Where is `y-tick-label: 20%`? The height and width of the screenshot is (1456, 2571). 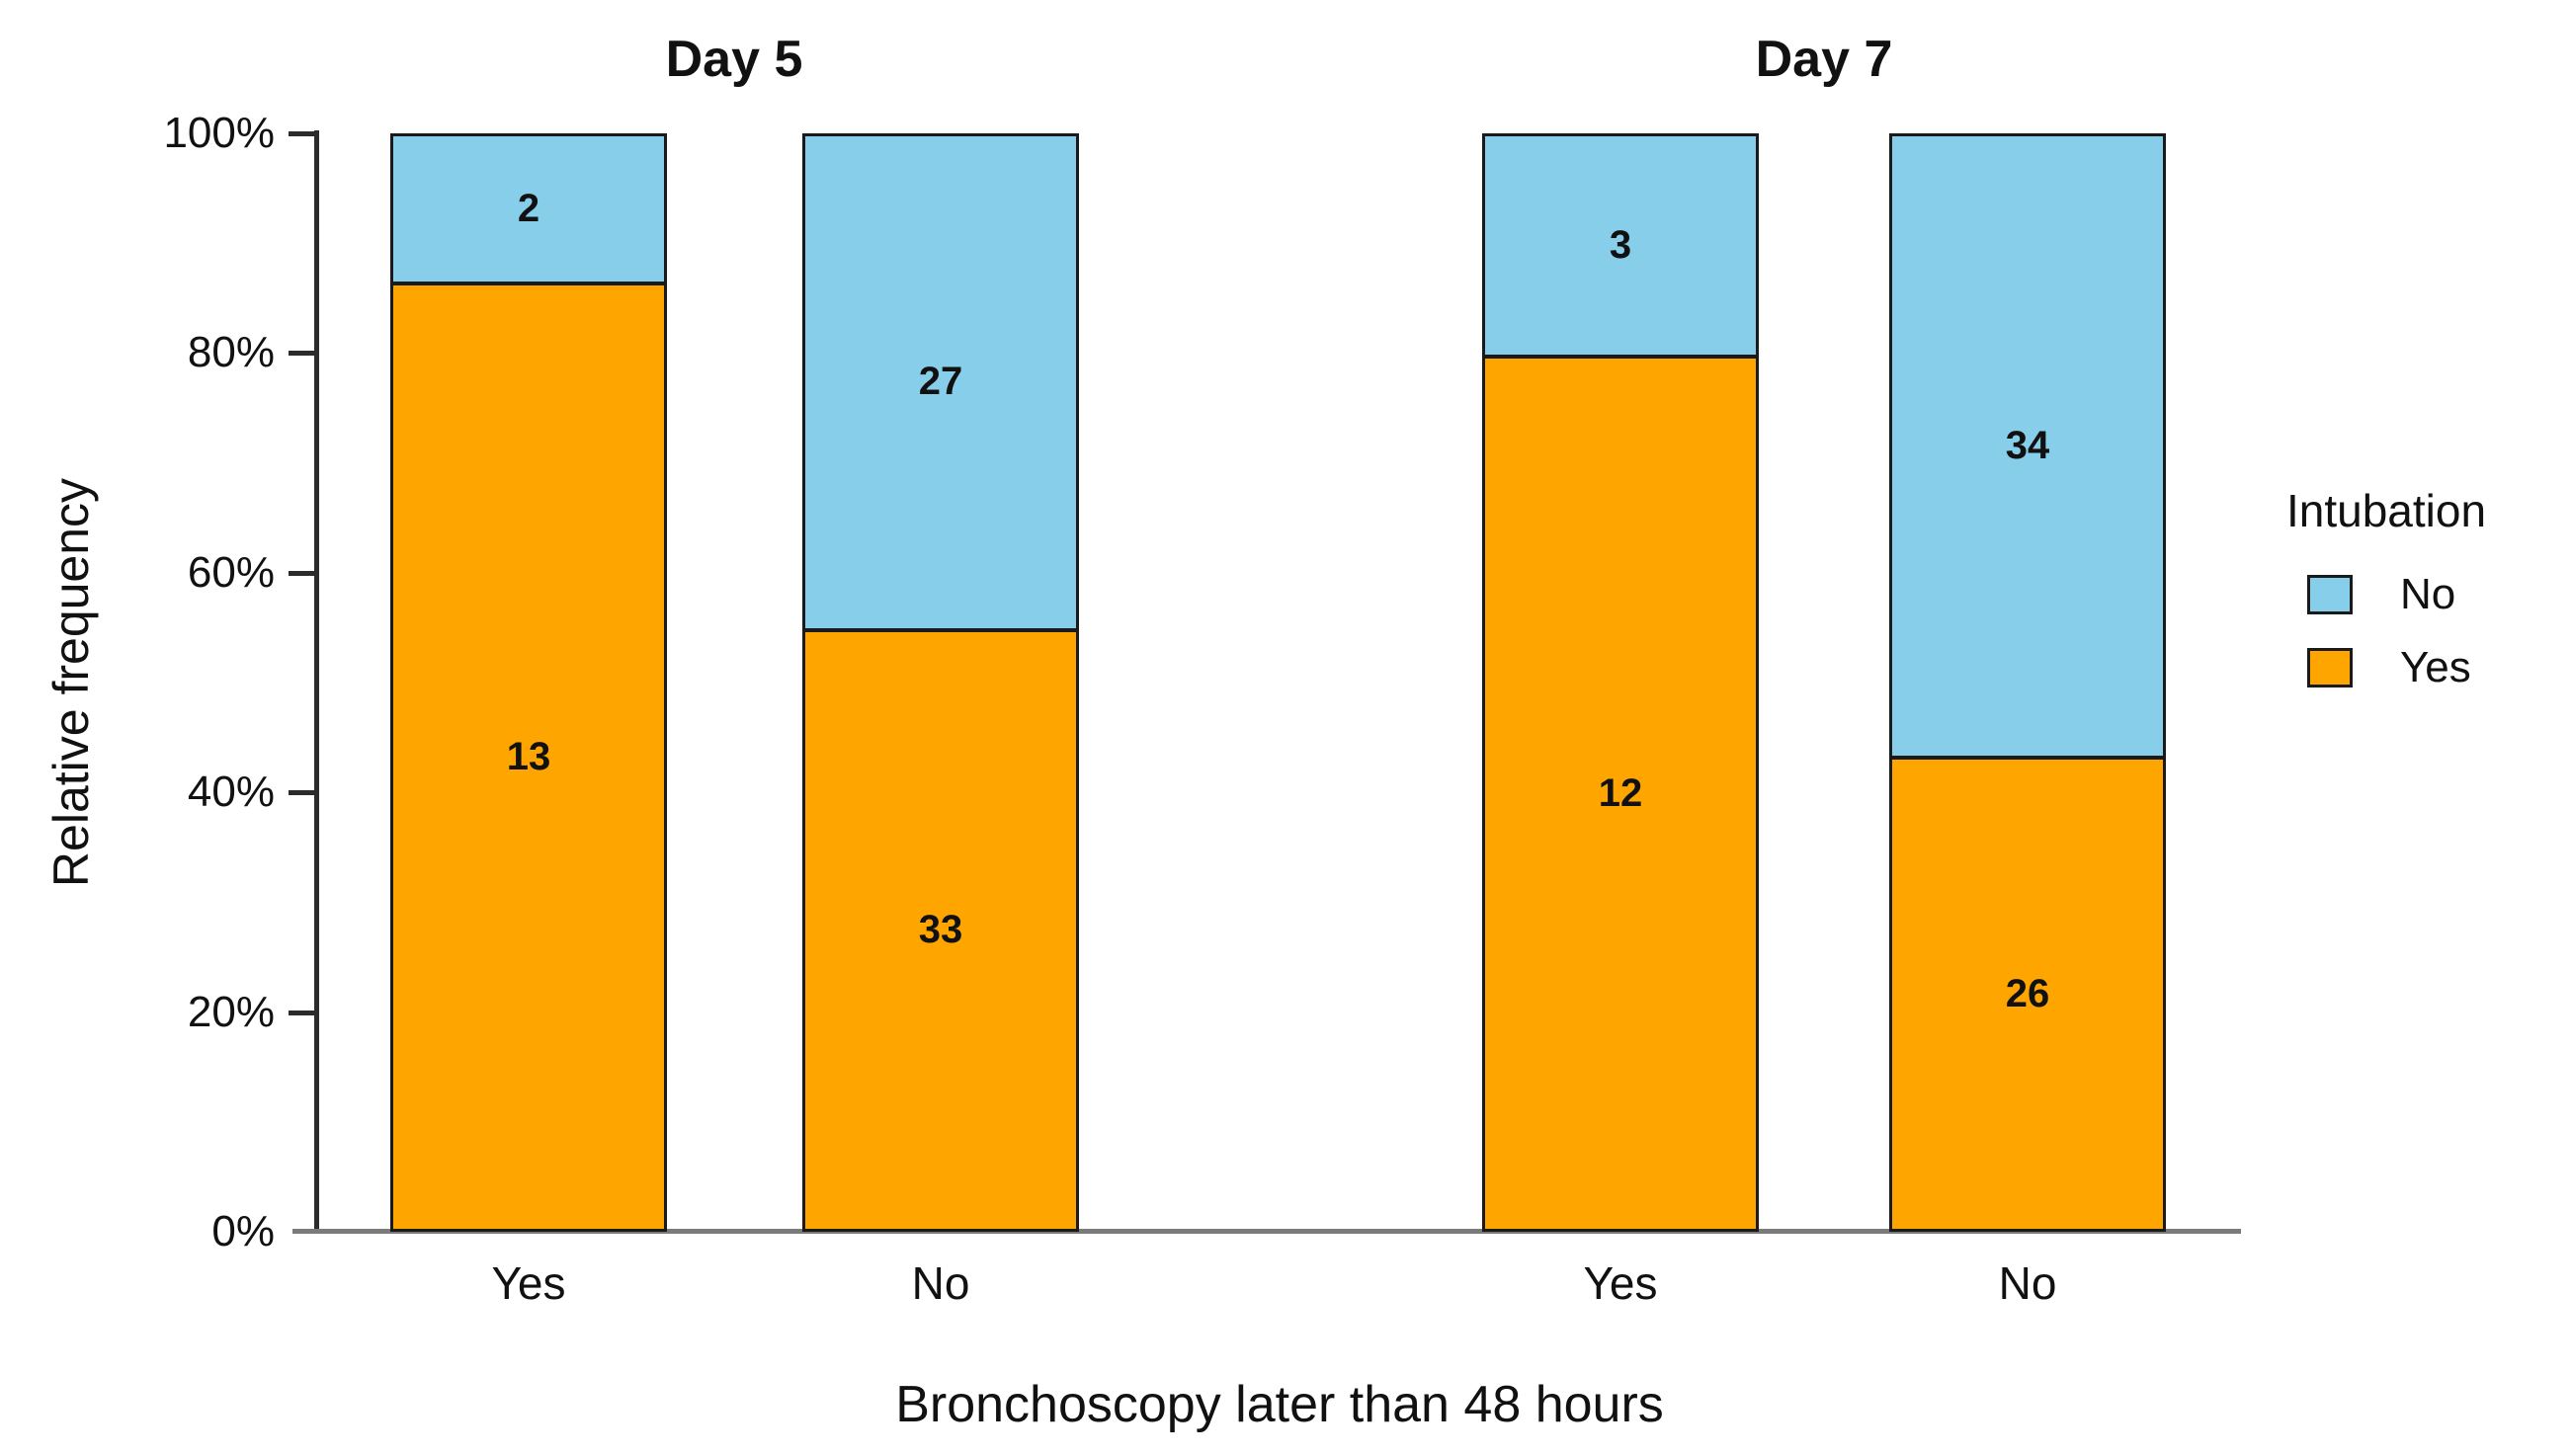 y-tick-label: 20% is located at coordinates (231, 1011).